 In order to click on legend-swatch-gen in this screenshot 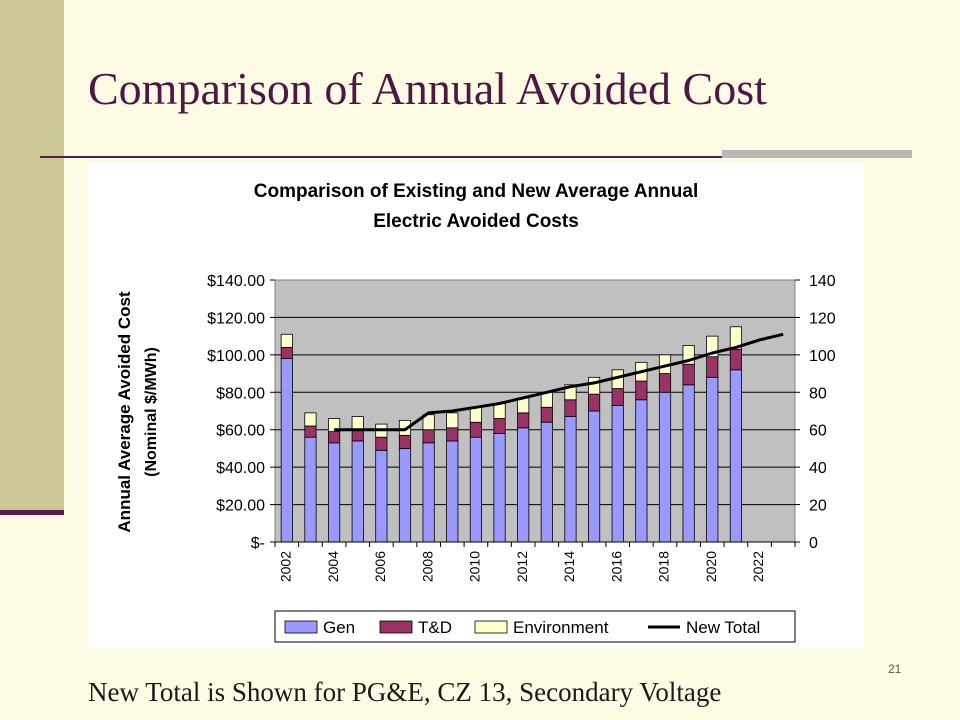, I will do `click(301, 627)`.